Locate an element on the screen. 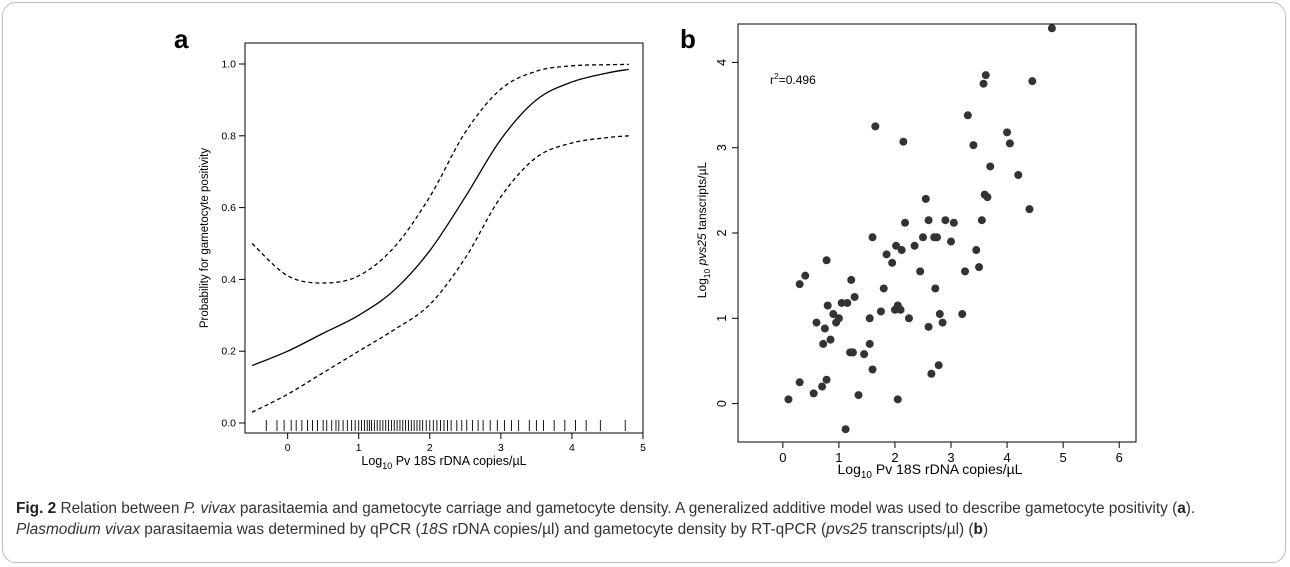  panel-a-x-tick-label: 0 is located at coordinates (288, 448).